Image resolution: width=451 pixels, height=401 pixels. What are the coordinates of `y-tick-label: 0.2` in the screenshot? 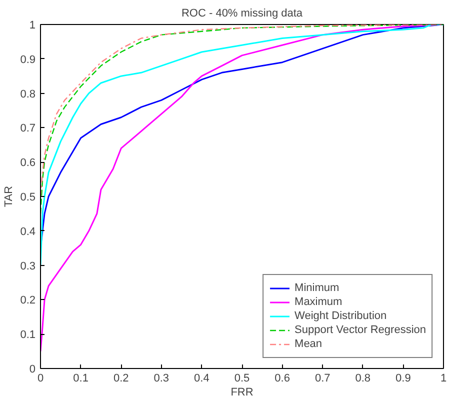 It's located at (28, 300).